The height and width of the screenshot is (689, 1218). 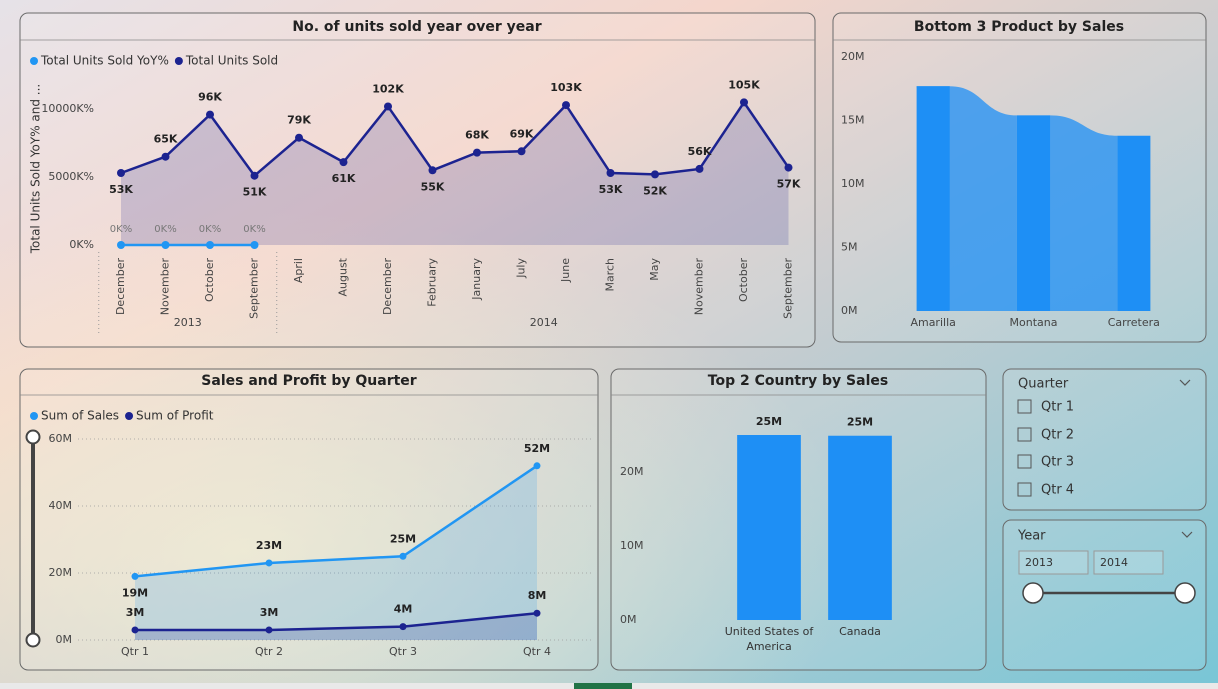 What do you see at coordinates (1039, 562) in the screenshot?
I see `range-start: 2013` at bounding box center [1039, 562].